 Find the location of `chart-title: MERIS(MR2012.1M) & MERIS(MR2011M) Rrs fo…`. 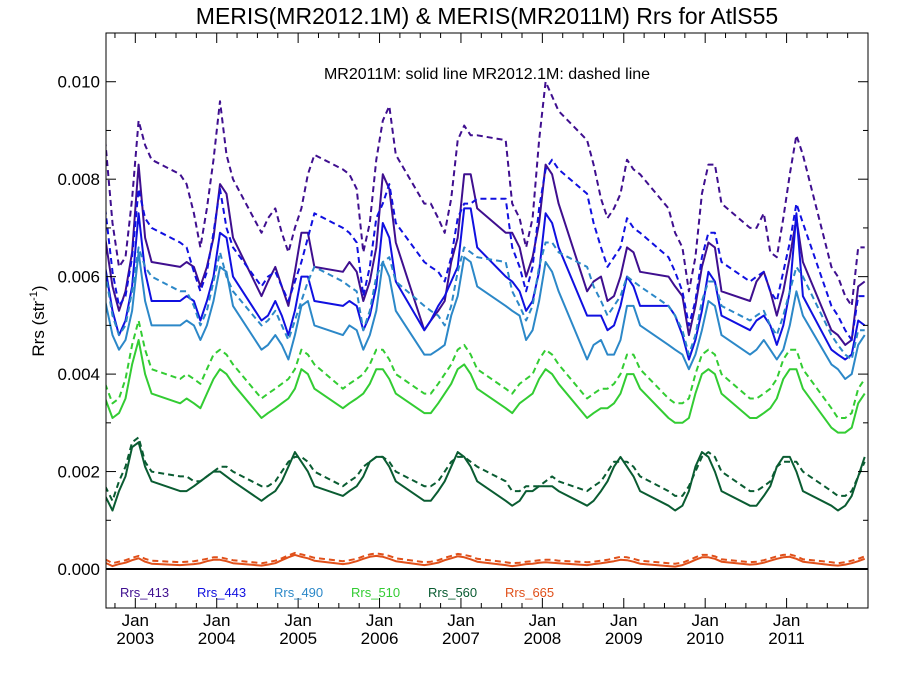

chart-title: MERIS(MR2012.1M) & MERIS(MR2011M) Rrs fo… is located at coordinates (487, 16).